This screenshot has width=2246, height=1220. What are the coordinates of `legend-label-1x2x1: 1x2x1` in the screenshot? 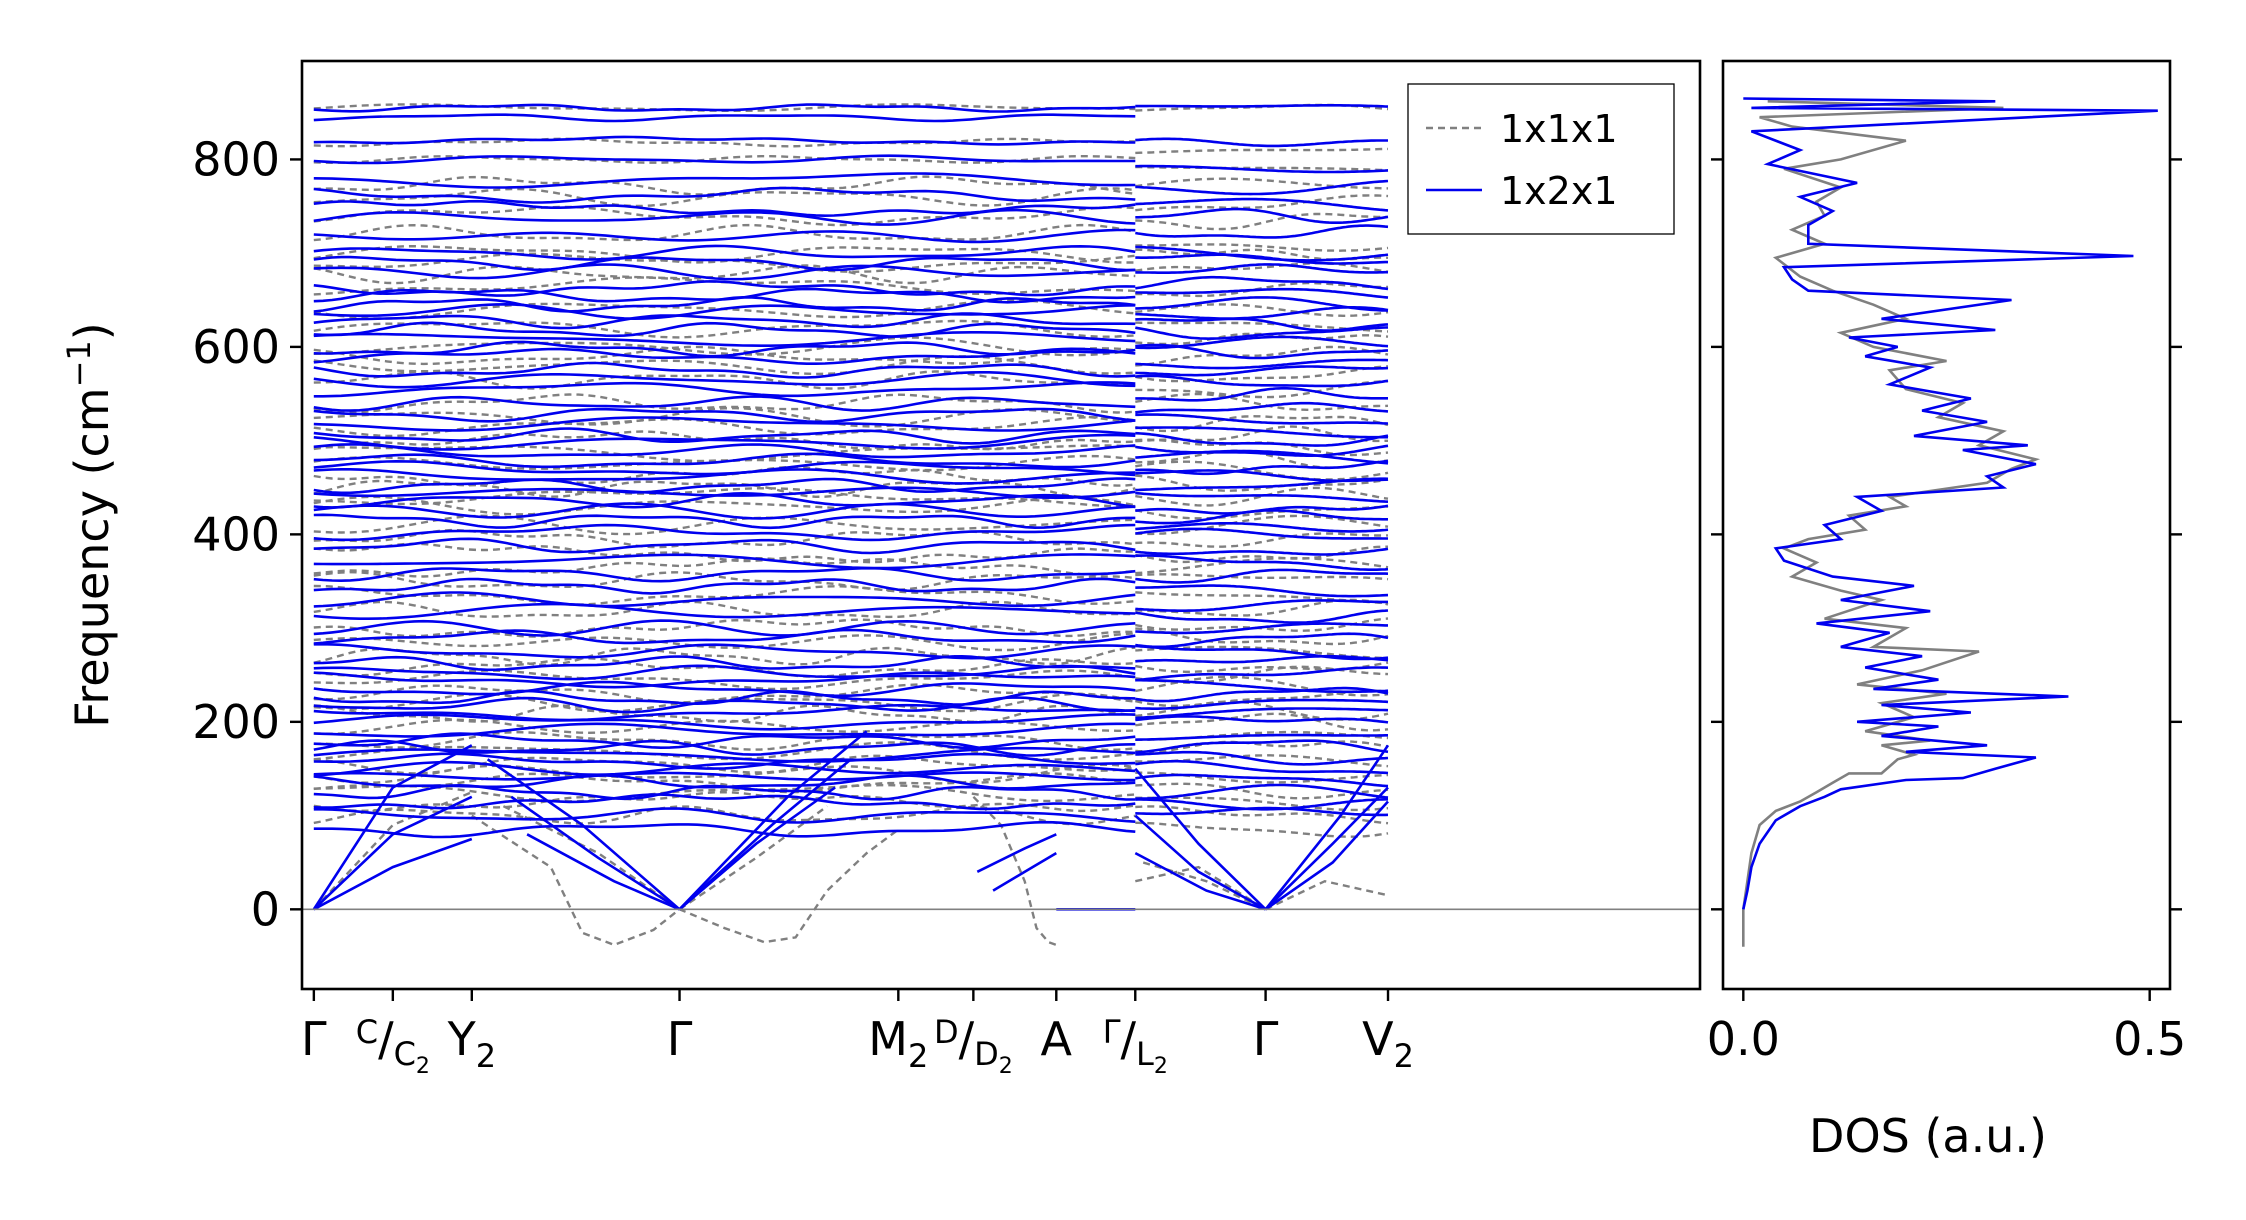 It's located at (1559, 191).